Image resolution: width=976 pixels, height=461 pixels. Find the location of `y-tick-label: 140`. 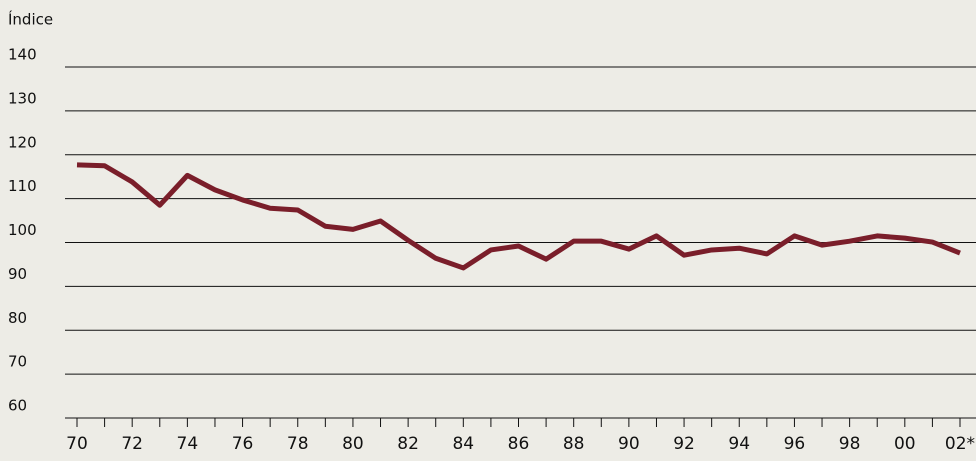

y-tick-label: 140 is located at coordinates (22, 55).